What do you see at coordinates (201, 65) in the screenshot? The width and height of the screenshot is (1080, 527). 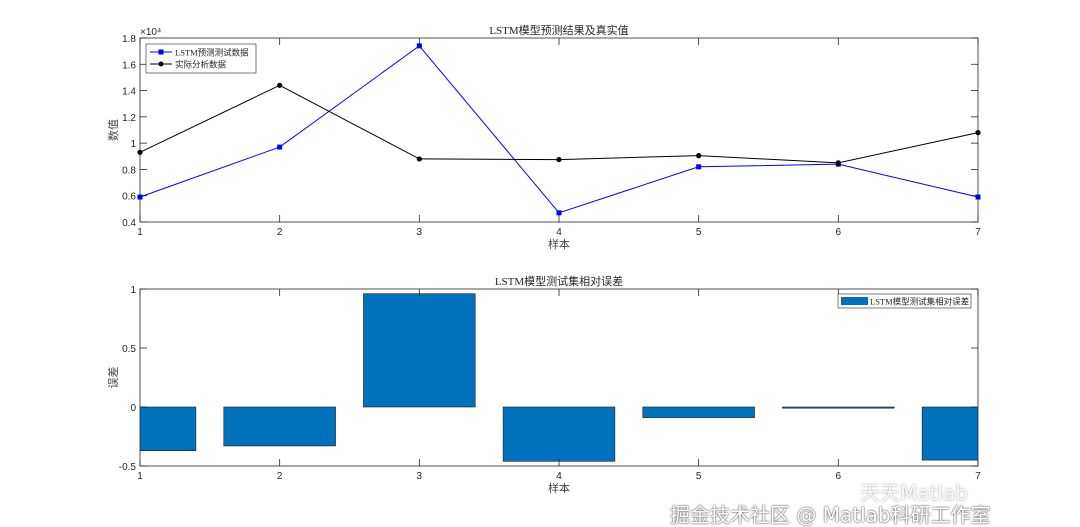 I see `legend-label: 实际分析数据` at bounding box center [201, 65].